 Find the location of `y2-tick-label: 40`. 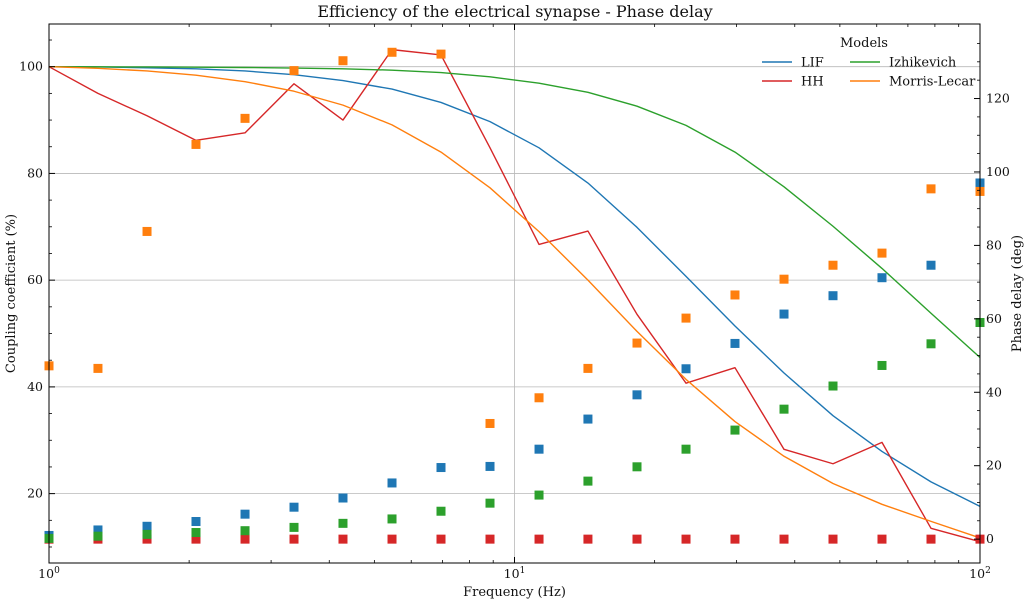

y2-tick-label: 40 is located at coordinates (994, 391).